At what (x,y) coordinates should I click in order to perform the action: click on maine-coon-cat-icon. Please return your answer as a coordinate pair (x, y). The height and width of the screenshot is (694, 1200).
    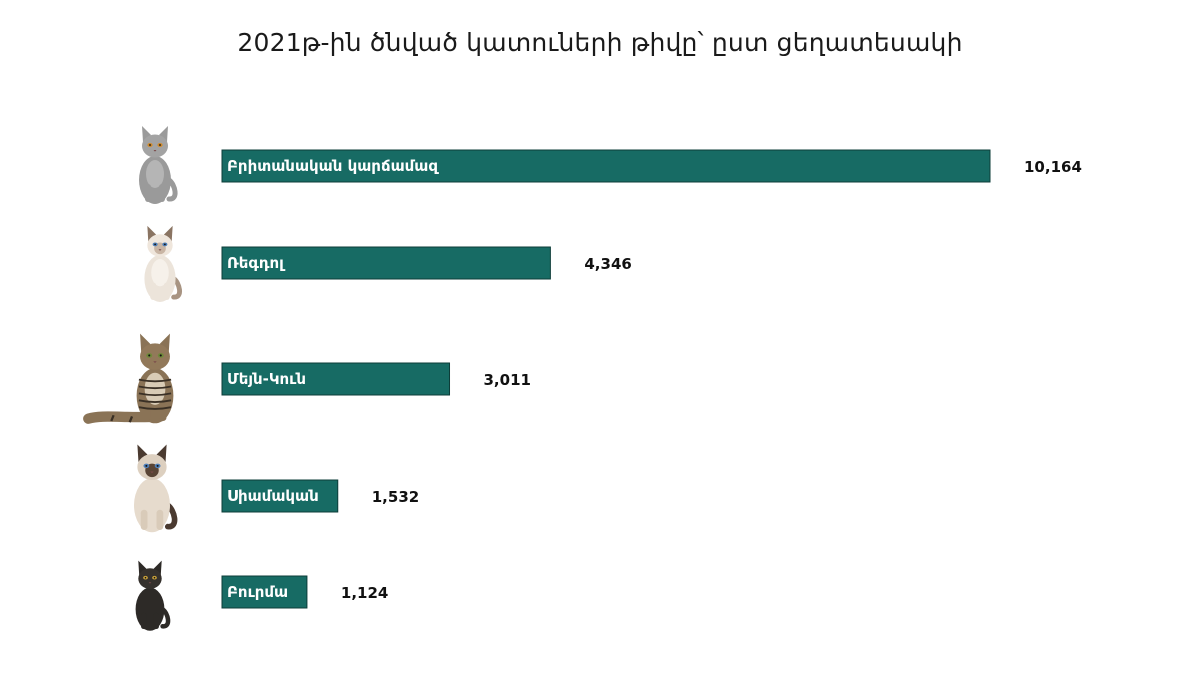
    Looking at the image, I should click on (128, 378).